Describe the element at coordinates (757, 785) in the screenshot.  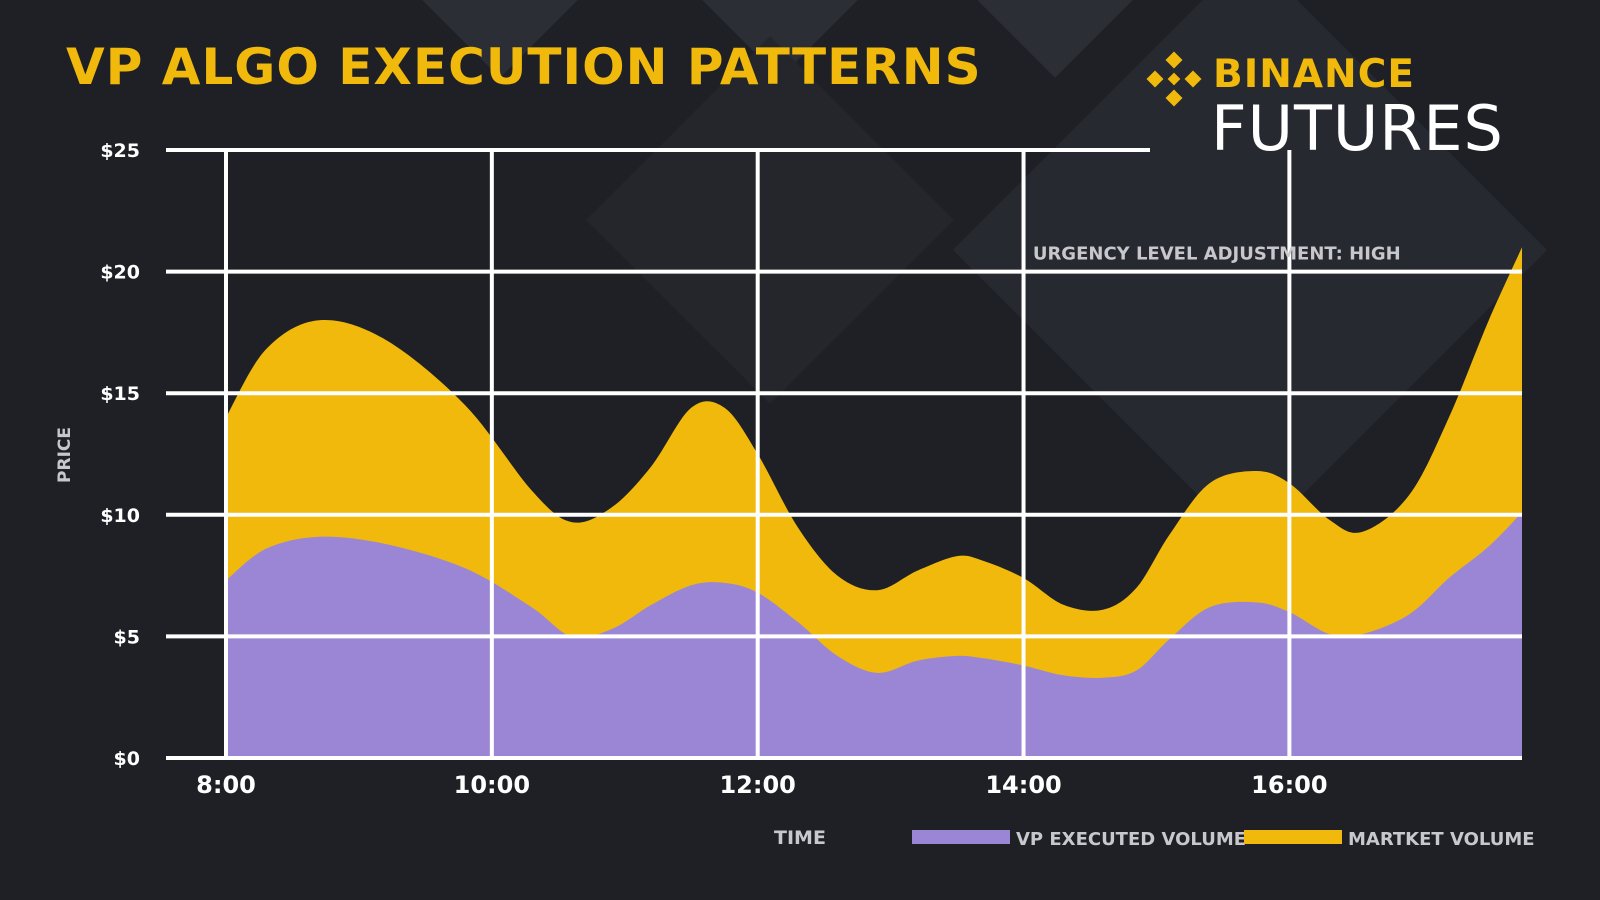
I see `x-tick-label: 12:00` at that location.